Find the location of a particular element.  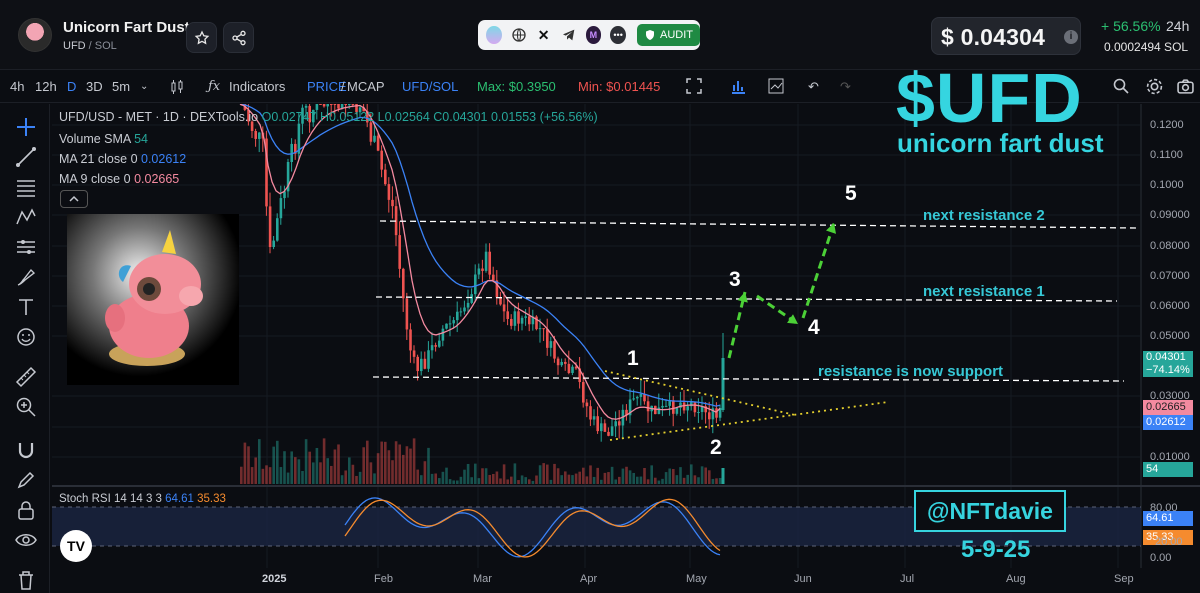

time-tick: May is located at coordinates (696, 579).